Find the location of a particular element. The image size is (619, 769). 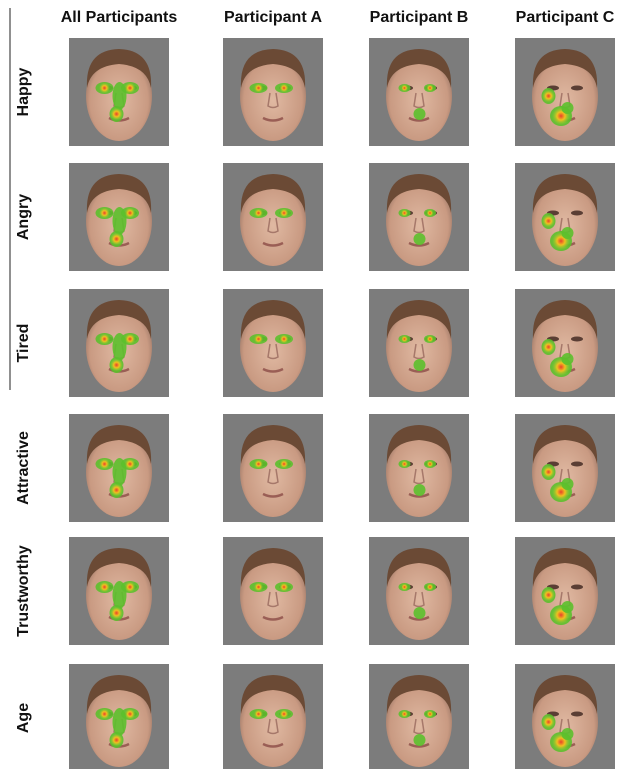

row-label: Angry is located at coordinates (23, 217).